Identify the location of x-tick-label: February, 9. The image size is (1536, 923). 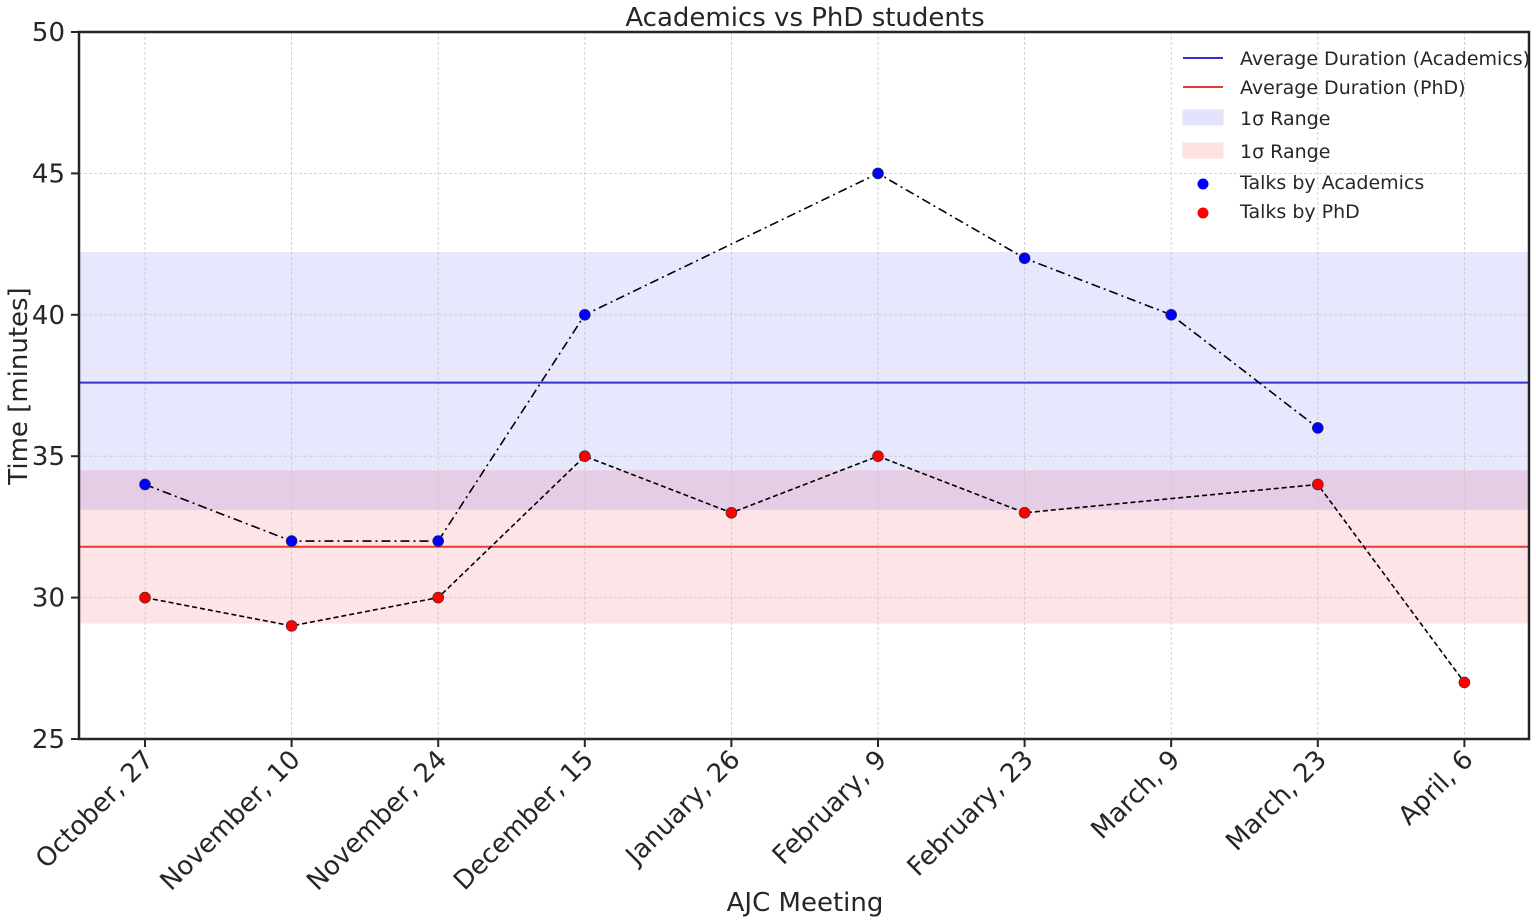
(830, 808).